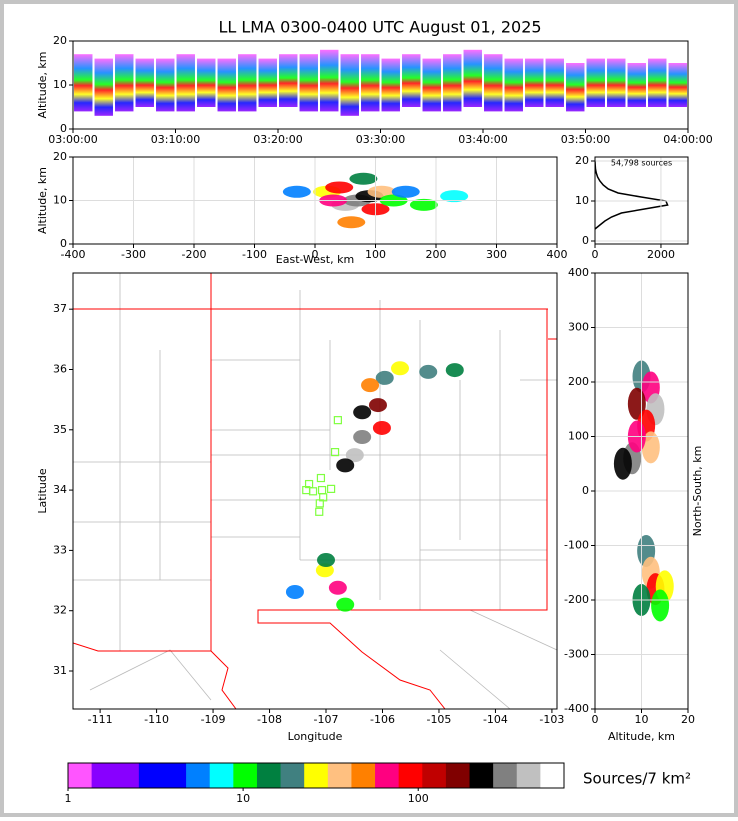 The image size is (738, 821). Describe the element at coordinates (315, 736) in the screenshot. I see `x-axis-label: Longitude` at that location.